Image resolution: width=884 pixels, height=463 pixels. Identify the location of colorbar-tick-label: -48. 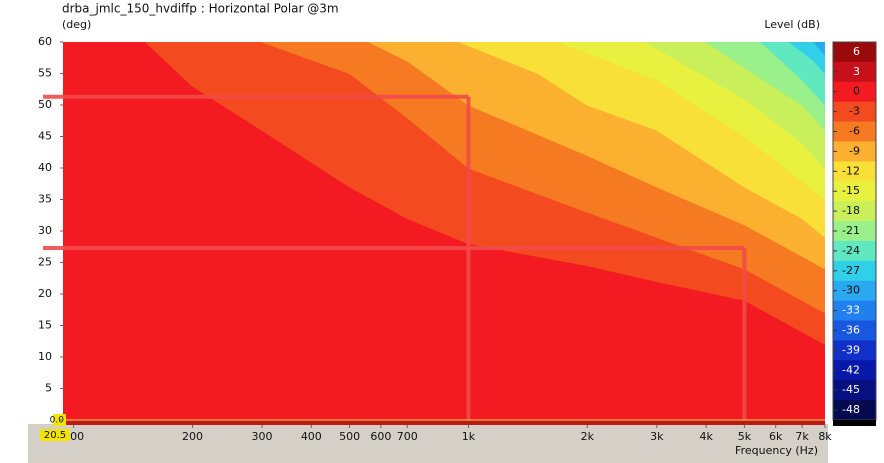
(851, 409).